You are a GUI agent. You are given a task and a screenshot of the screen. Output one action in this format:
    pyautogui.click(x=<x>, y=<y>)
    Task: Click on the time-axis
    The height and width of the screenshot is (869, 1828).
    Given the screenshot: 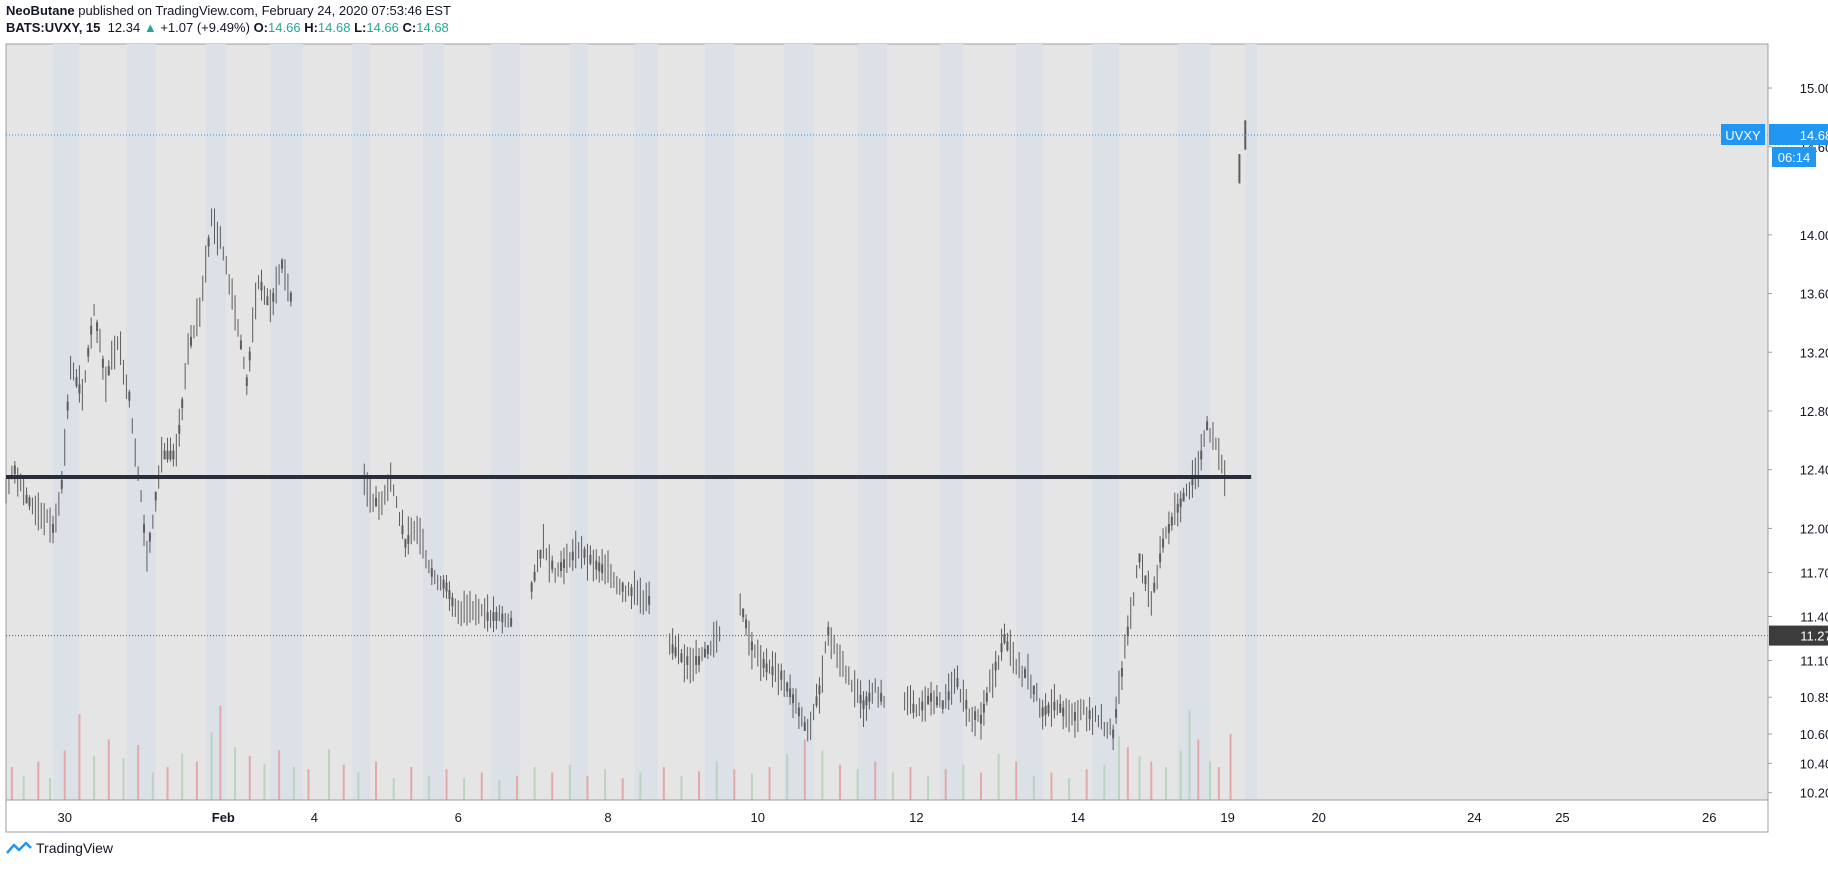 What is the action you would take?
    pyautogui.click(x=887, y=816)
    